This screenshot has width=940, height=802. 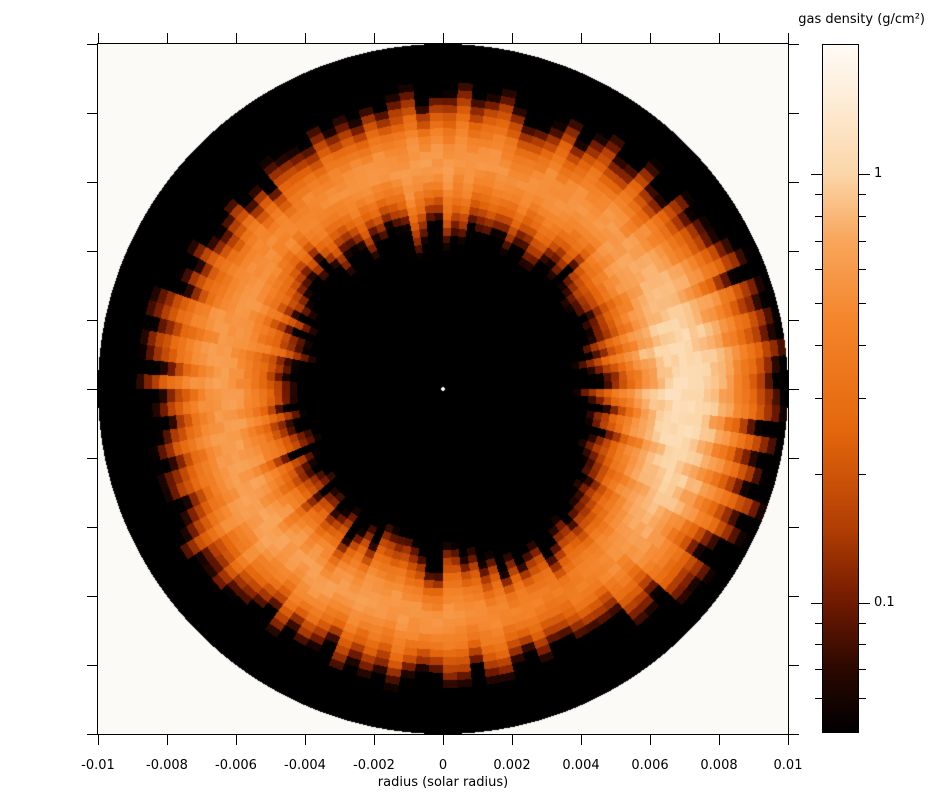 What do you see at coordinates (374, 765) in the screenshot?
I see `x-axis-tick-label: -0.002` at bounding box center [374, 765].